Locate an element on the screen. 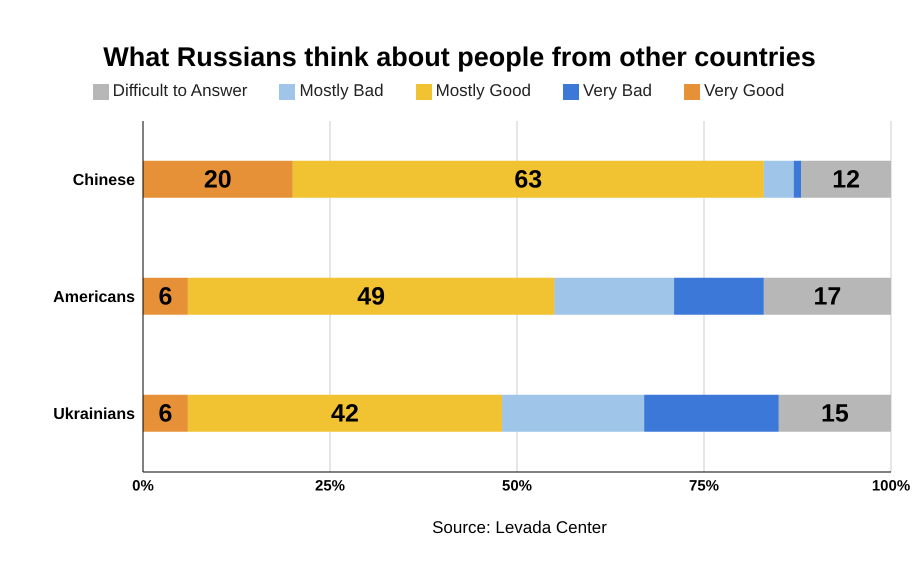  data-label: 20 is located at coordinates (218, 179).